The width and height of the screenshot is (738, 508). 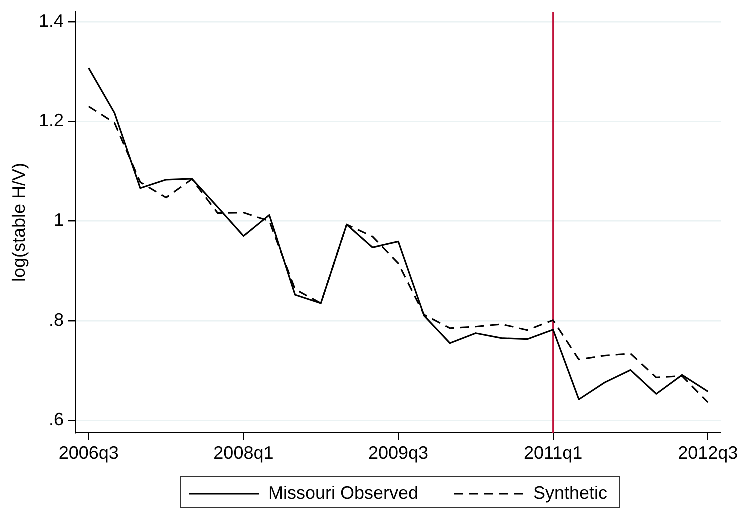 What do you see at coordinates (56, 420) in the screenshot?
I see `y-tick-label: .6` at bounding box center [56, 420].